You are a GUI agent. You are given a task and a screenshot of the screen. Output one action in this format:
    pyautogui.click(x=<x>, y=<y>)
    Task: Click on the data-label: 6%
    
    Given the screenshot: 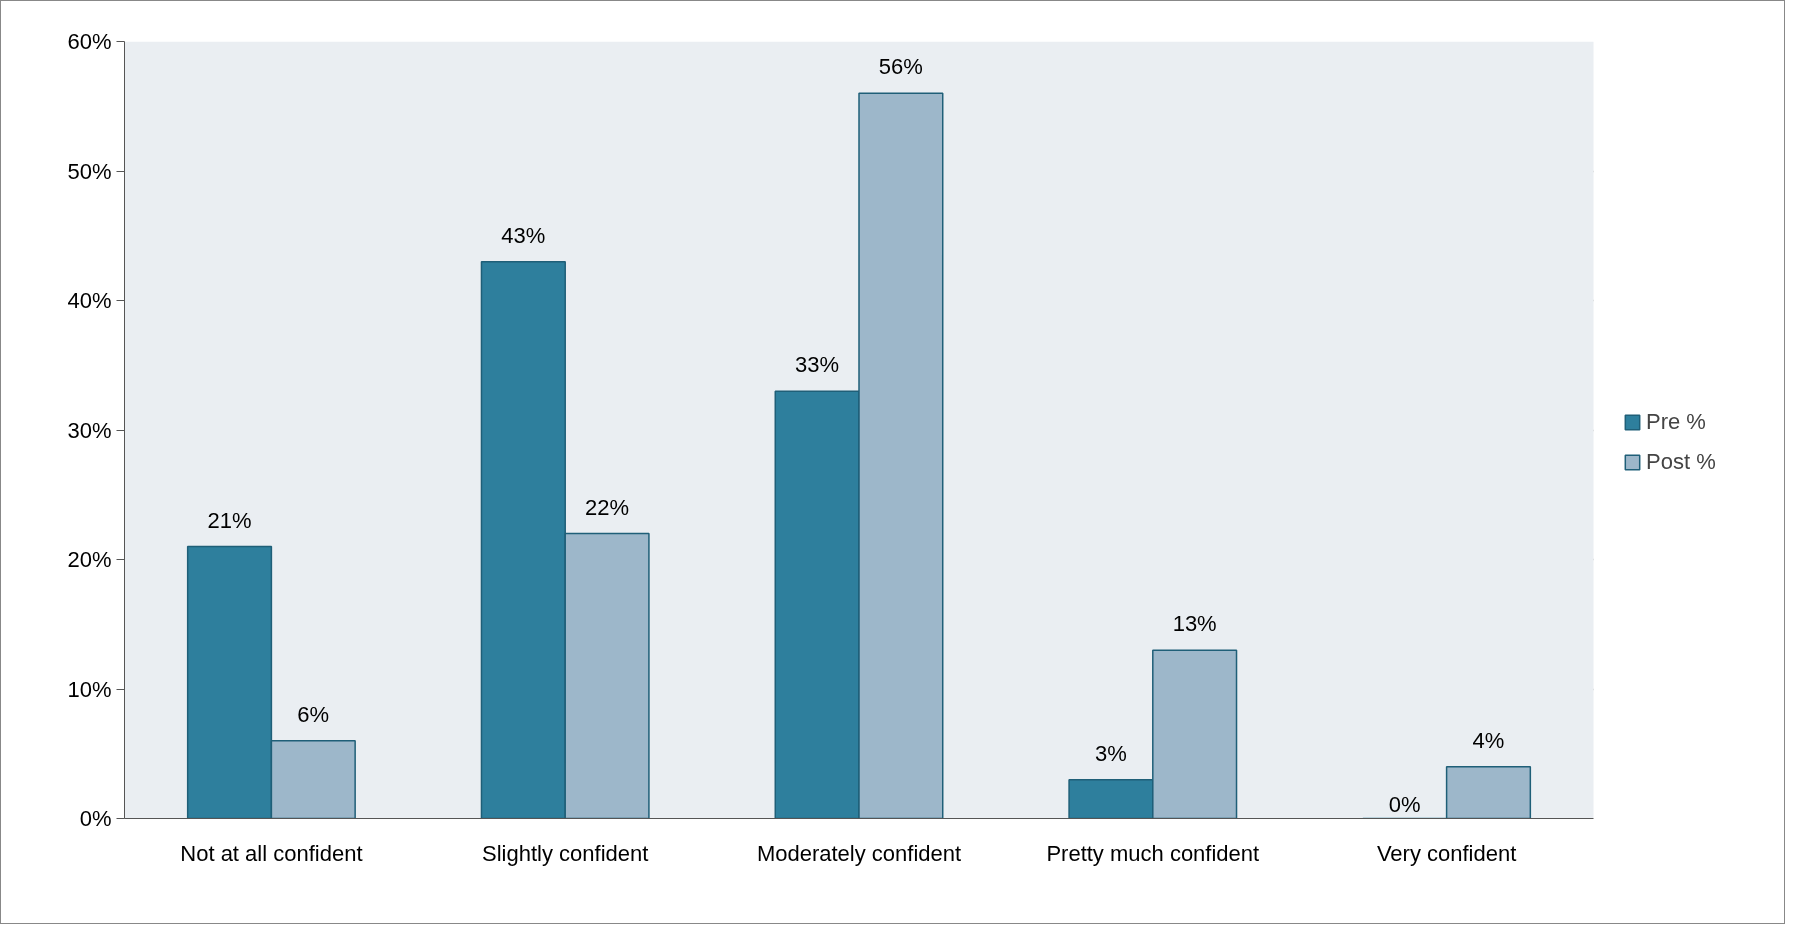 What is the action you would take?
    pyautogui.click(x=313, y=714)
    